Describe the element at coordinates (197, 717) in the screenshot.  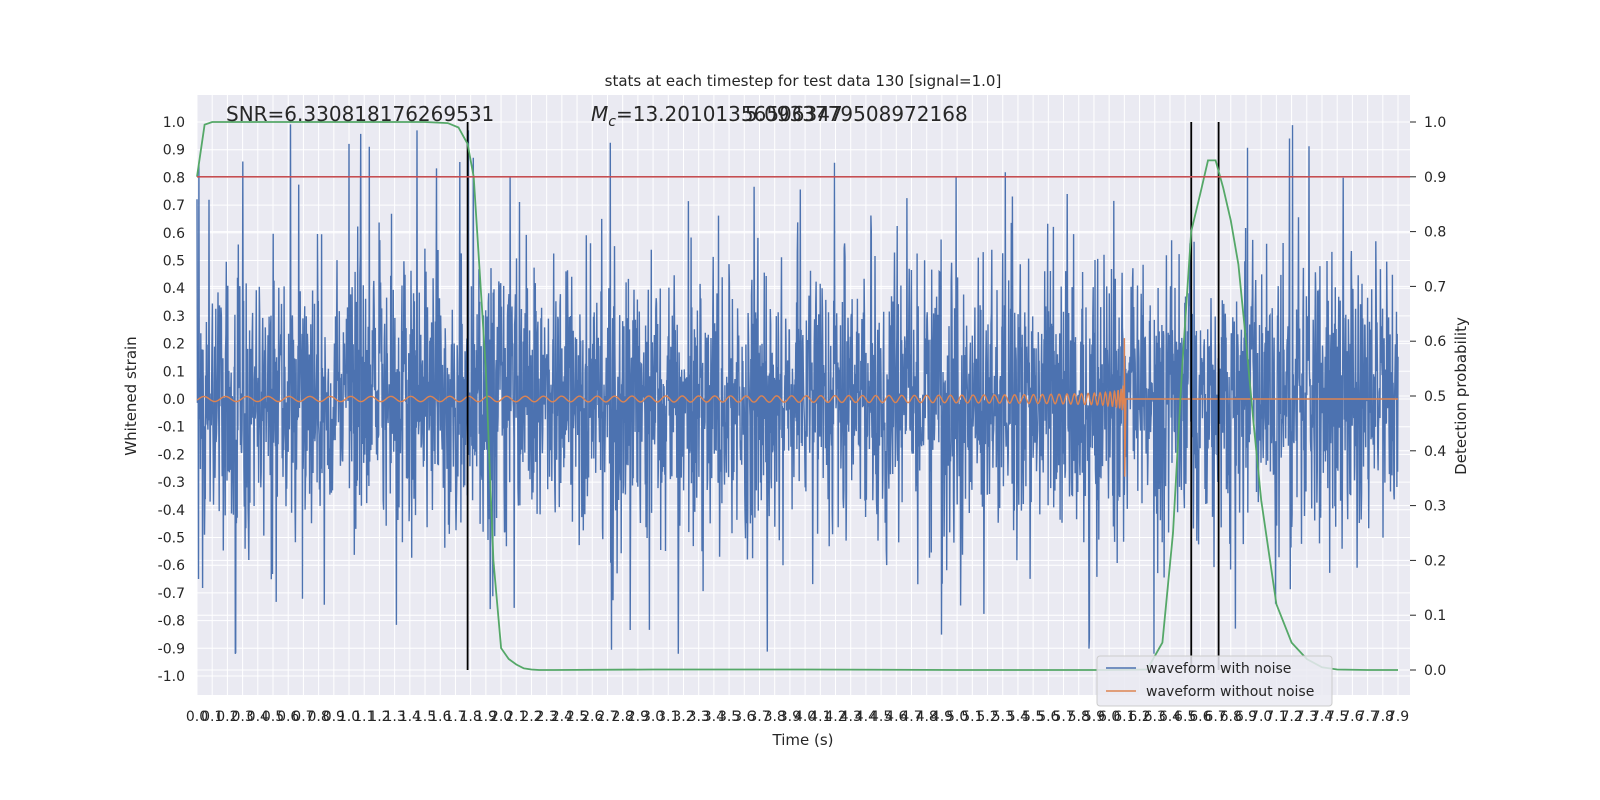
I see `x-tick-label: 0.0` at that location.